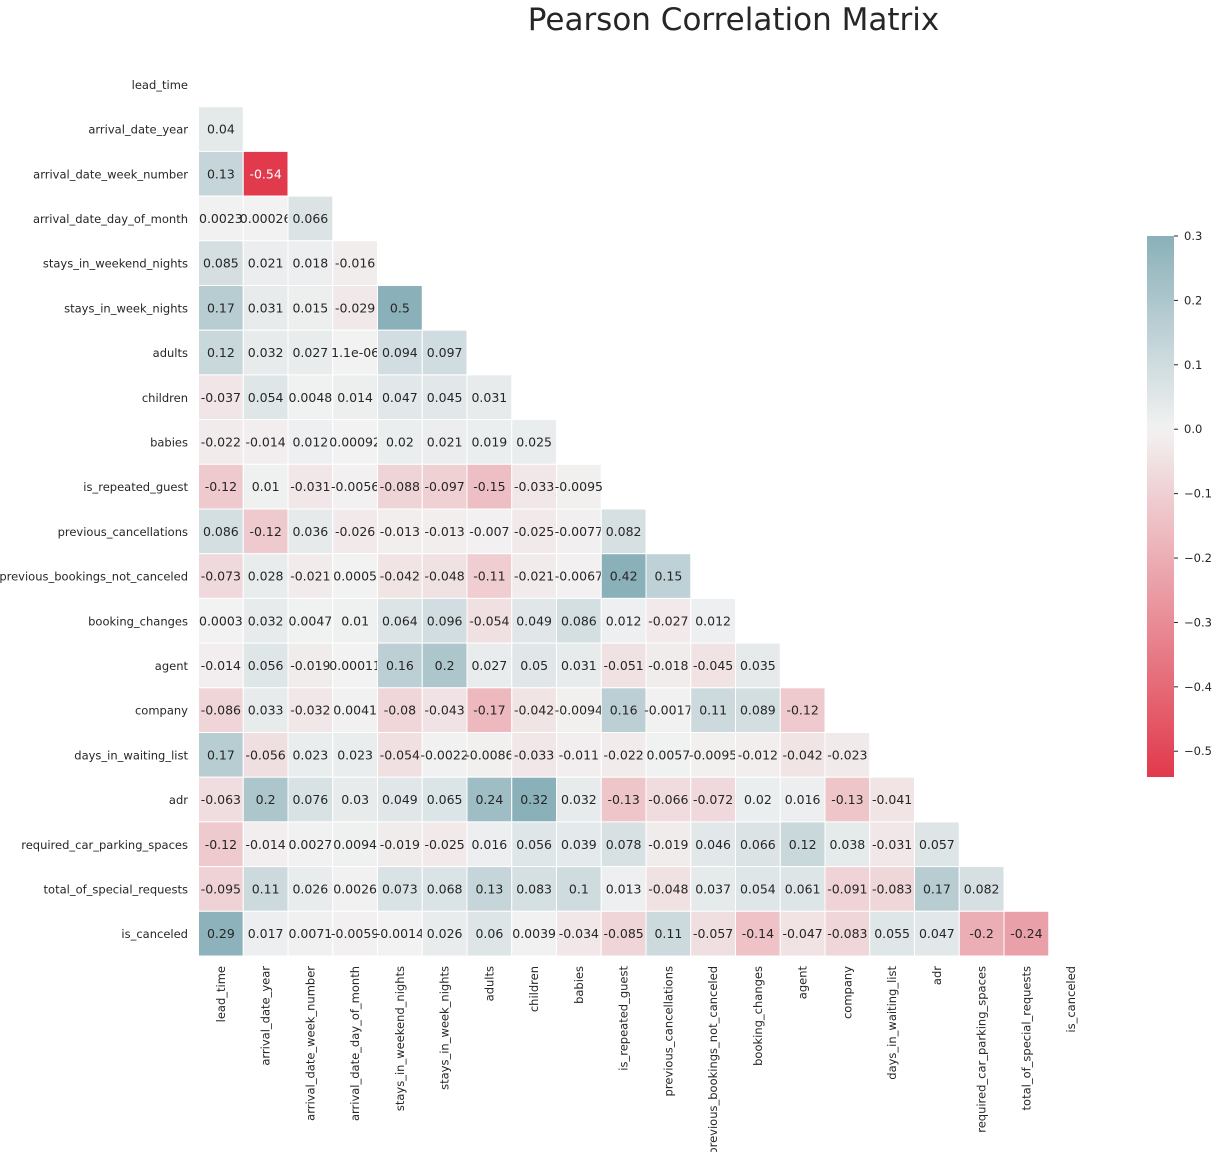  Describe the element at coordinates (713, 1059) in the screenshot. I see `column-label: previous_bookings_not_canceled` at that location.